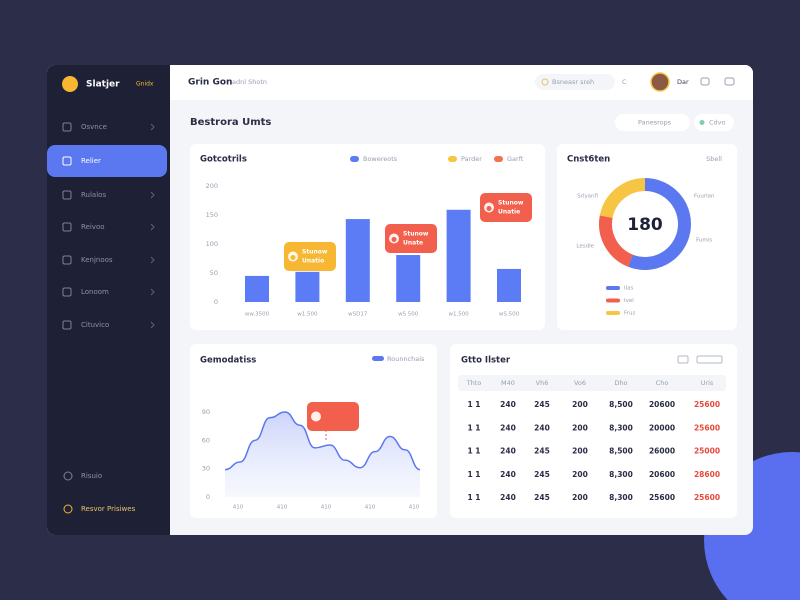  What do you see at coordinates (542, 383) in the screenshot?
I see `column-header: Vh6` at bounding box center [542, 383].